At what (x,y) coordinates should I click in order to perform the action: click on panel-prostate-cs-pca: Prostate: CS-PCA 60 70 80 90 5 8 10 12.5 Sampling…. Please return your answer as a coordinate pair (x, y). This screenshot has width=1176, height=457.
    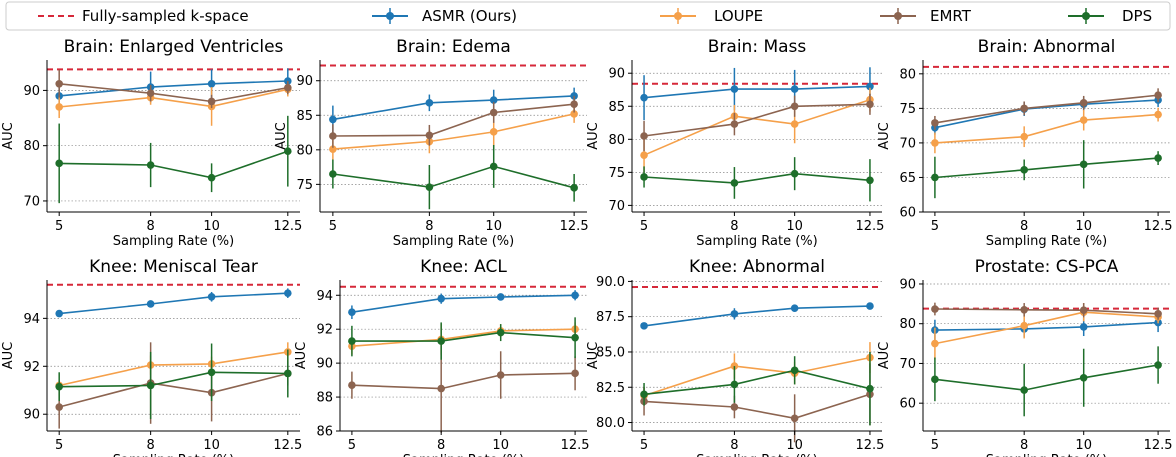
    Looking at the image, I should click on (1025, 357).